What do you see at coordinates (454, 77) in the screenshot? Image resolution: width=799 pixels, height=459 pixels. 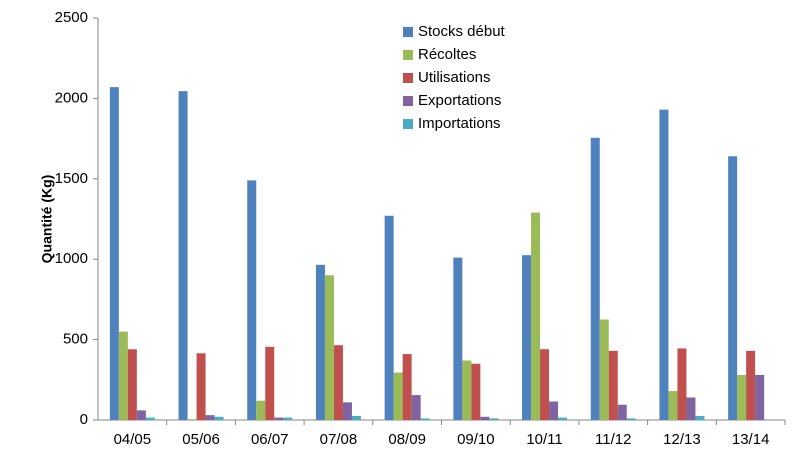 I see `legend-label: Utilisations` at bounding box center [454, 77].